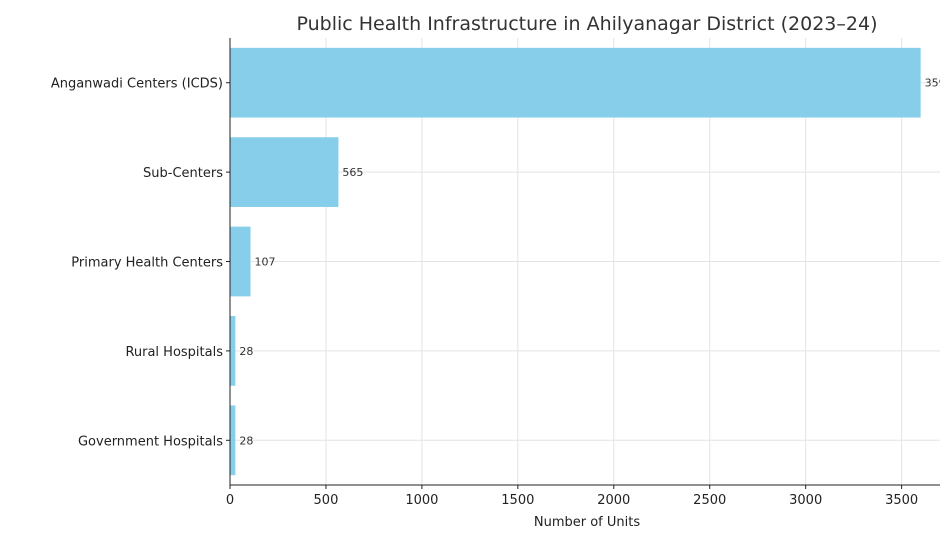  What do you see at coordinates (265, 262) in the screenshot?
I see `data-label: 107` at bounding box center [265, 262].